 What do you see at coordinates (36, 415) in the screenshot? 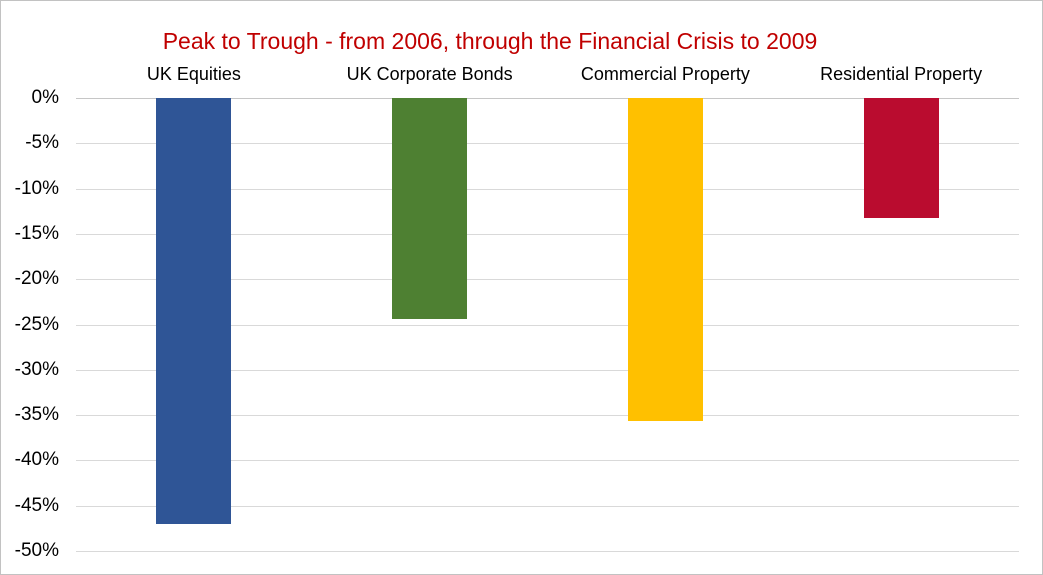
I see `y-tick-label: -35%` at bounding box center [36, 415].